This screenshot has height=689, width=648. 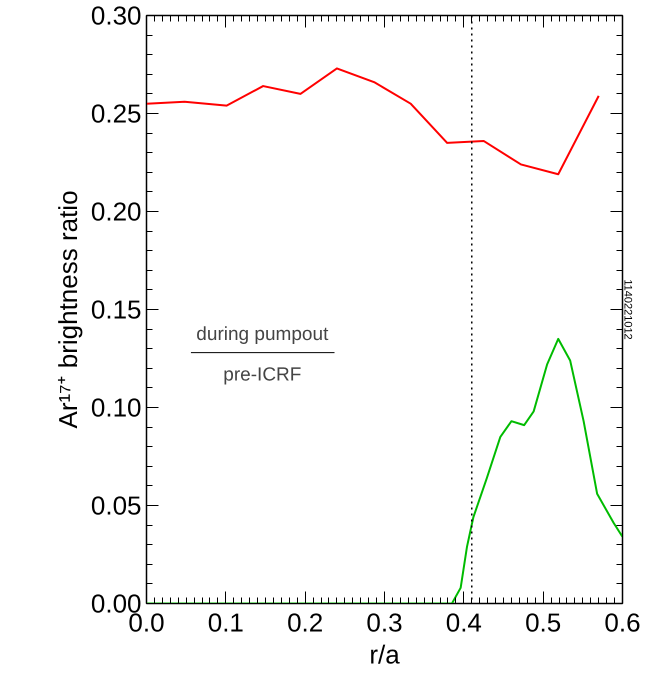 What do you see at coordinates (622, 623) in the screenshot?
I see `x-tick-label: 0.6` at bounding box center [622, 623].